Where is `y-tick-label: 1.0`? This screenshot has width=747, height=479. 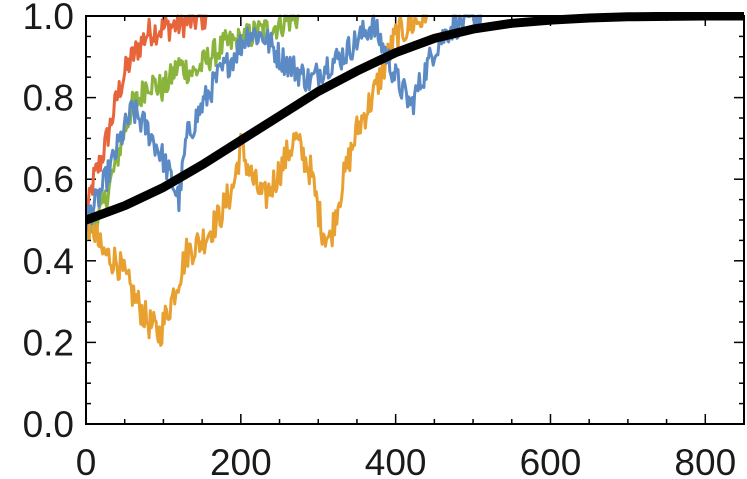 y-tick-label: 1.0 is located at coordinates (48, 18).